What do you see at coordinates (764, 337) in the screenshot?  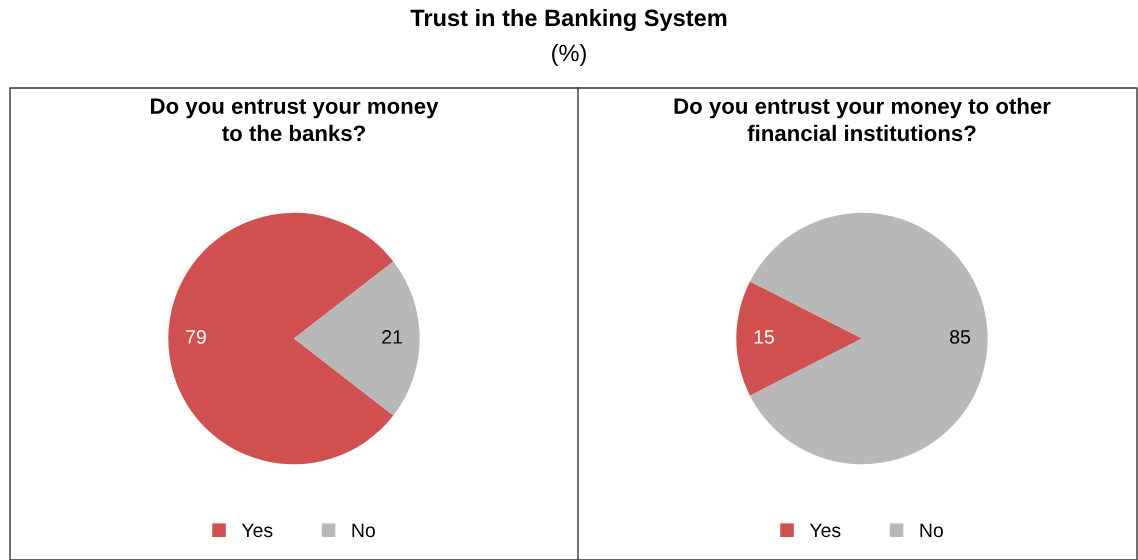 I see `data-label: 15` at bounding box center [764, 337].